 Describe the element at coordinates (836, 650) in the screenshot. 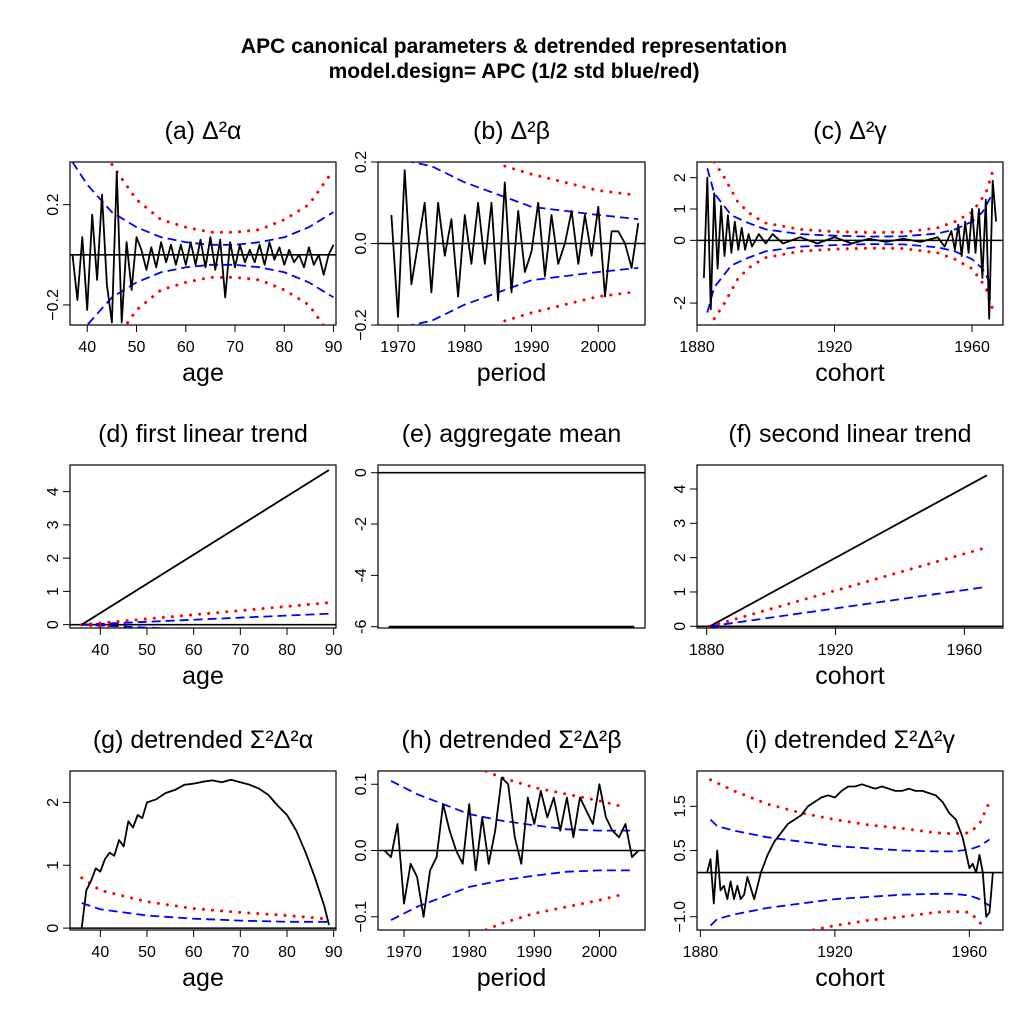

I see `x-tick-label: 1920` at that location.